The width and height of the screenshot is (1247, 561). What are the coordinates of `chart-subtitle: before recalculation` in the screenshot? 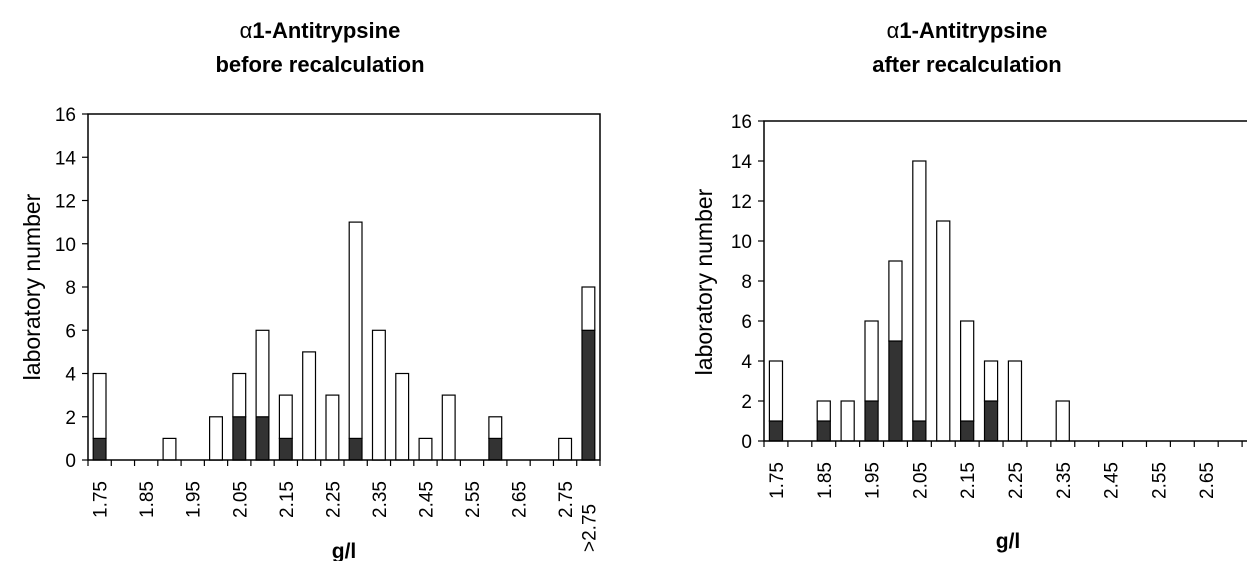 It's located at (319, 64).